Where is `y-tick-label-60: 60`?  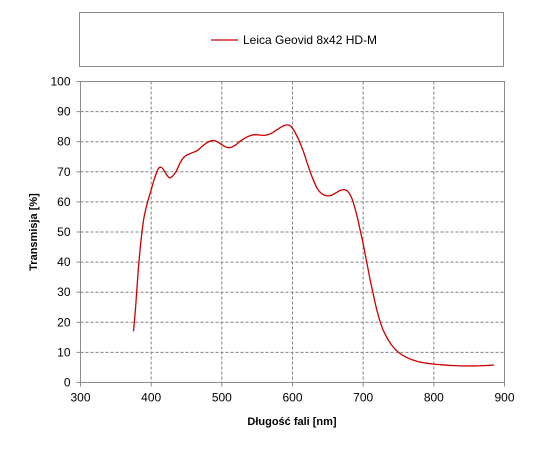
y-tick-label-60: 60 is located at coordinates (64, 202).